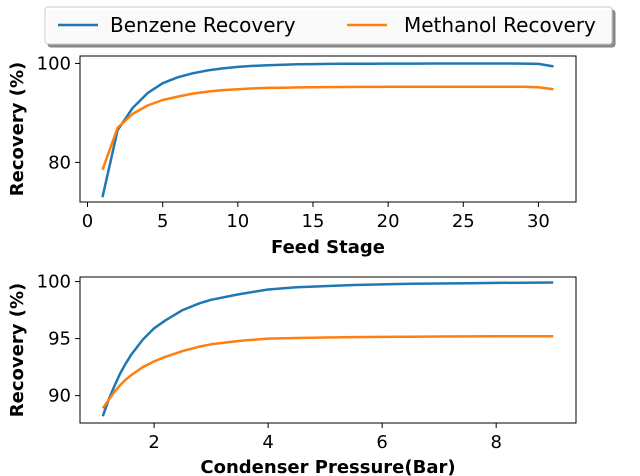  Describe the element at coordinates (54, 63) in the screenshot. I see `feed-stage-y-tick-label: 100` at that location.